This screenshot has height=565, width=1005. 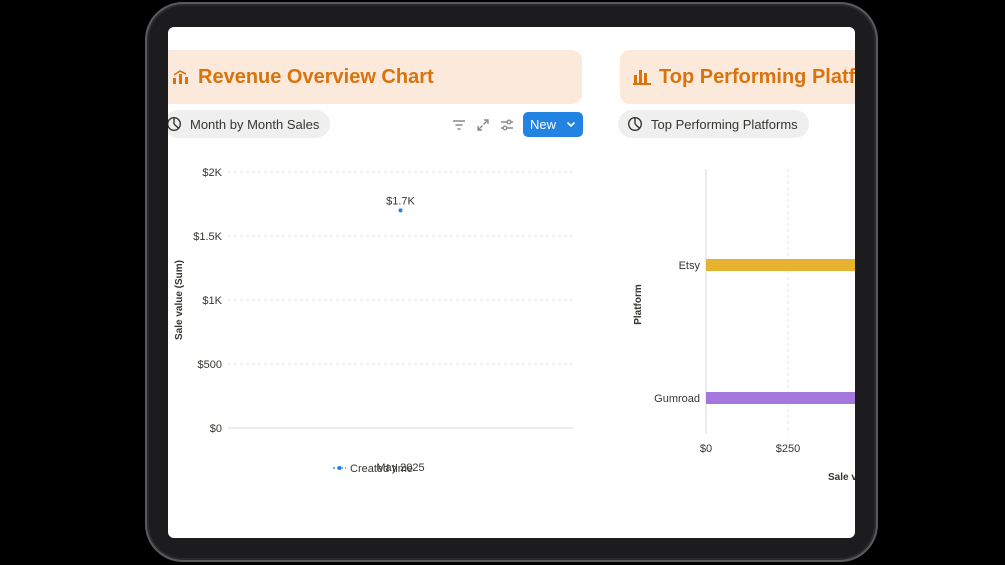 I want to click on data-label: $1.7K, so click(x=400, y=201).